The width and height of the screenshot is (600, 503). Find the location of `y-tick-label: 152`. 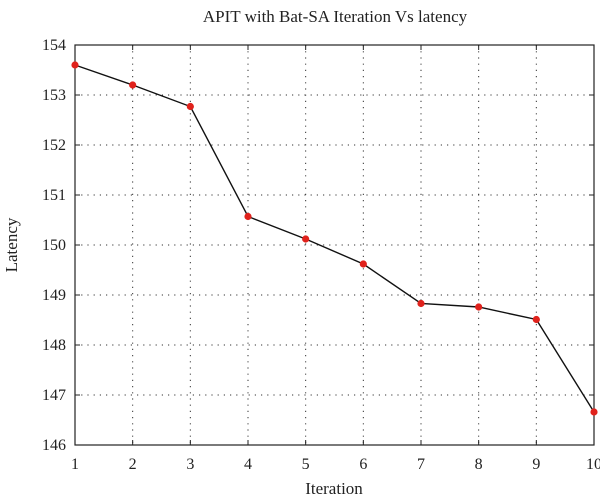

y-tick-label: 152 is located at coordinates (54, 145).